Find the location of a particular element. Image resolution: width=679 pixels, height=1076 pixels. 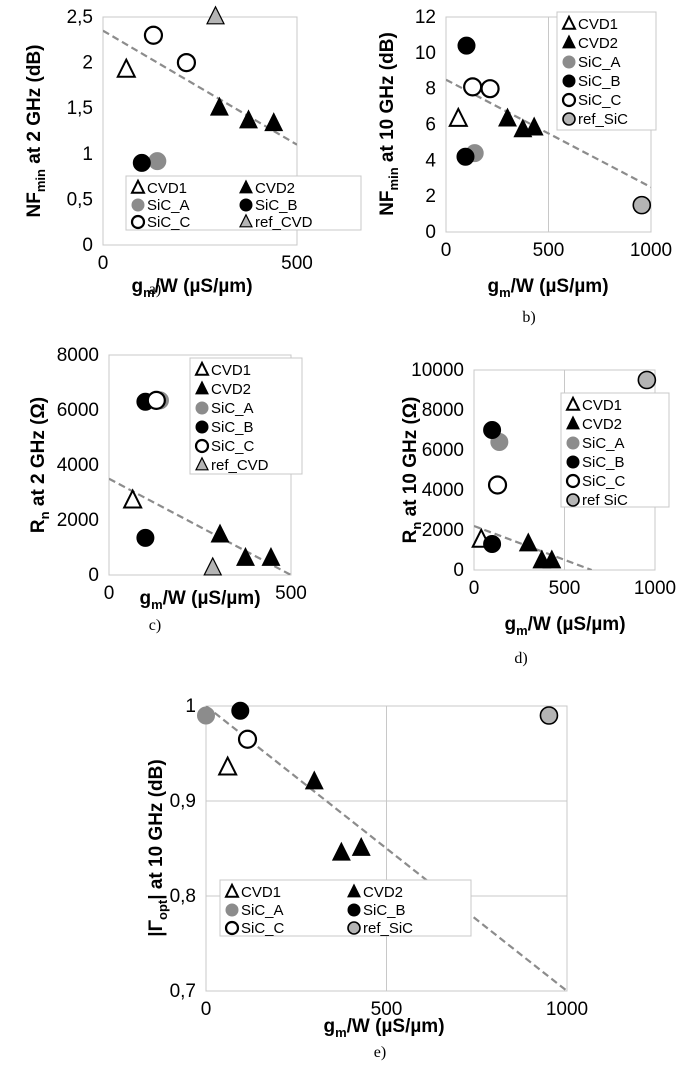

plot-area-a is located at coordinates (200, 131).